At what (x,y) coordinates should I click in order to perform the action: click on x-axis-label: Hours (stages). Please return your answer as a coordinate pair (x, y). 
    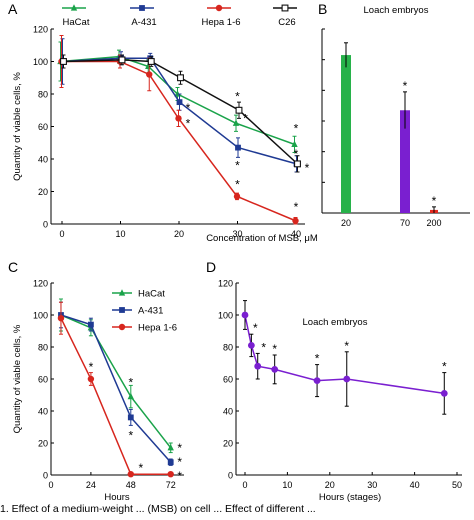
    Looking at the image, I should click on (350, 497).